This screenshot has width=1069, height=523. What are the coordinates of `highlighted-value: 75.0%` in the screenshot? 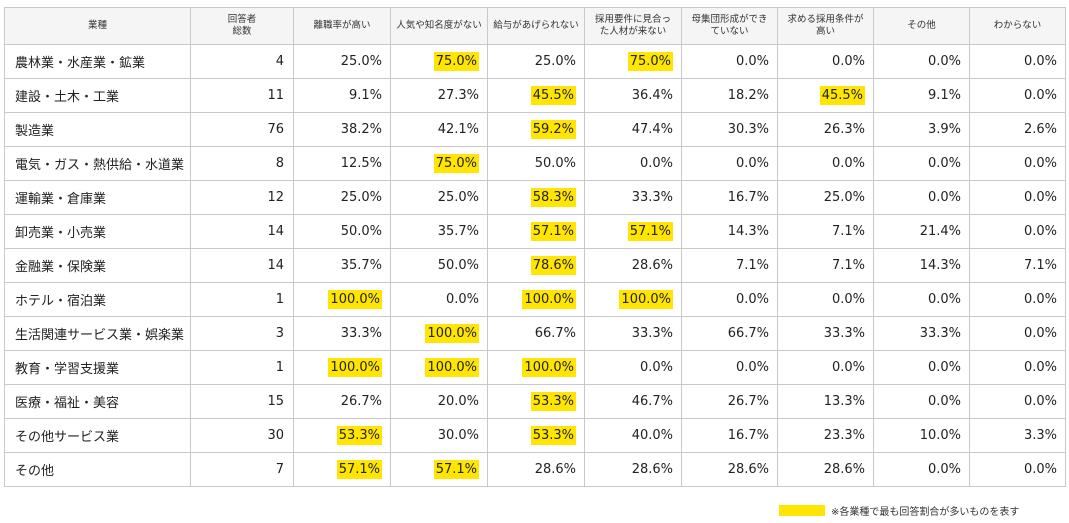 It's located at (650, 61).